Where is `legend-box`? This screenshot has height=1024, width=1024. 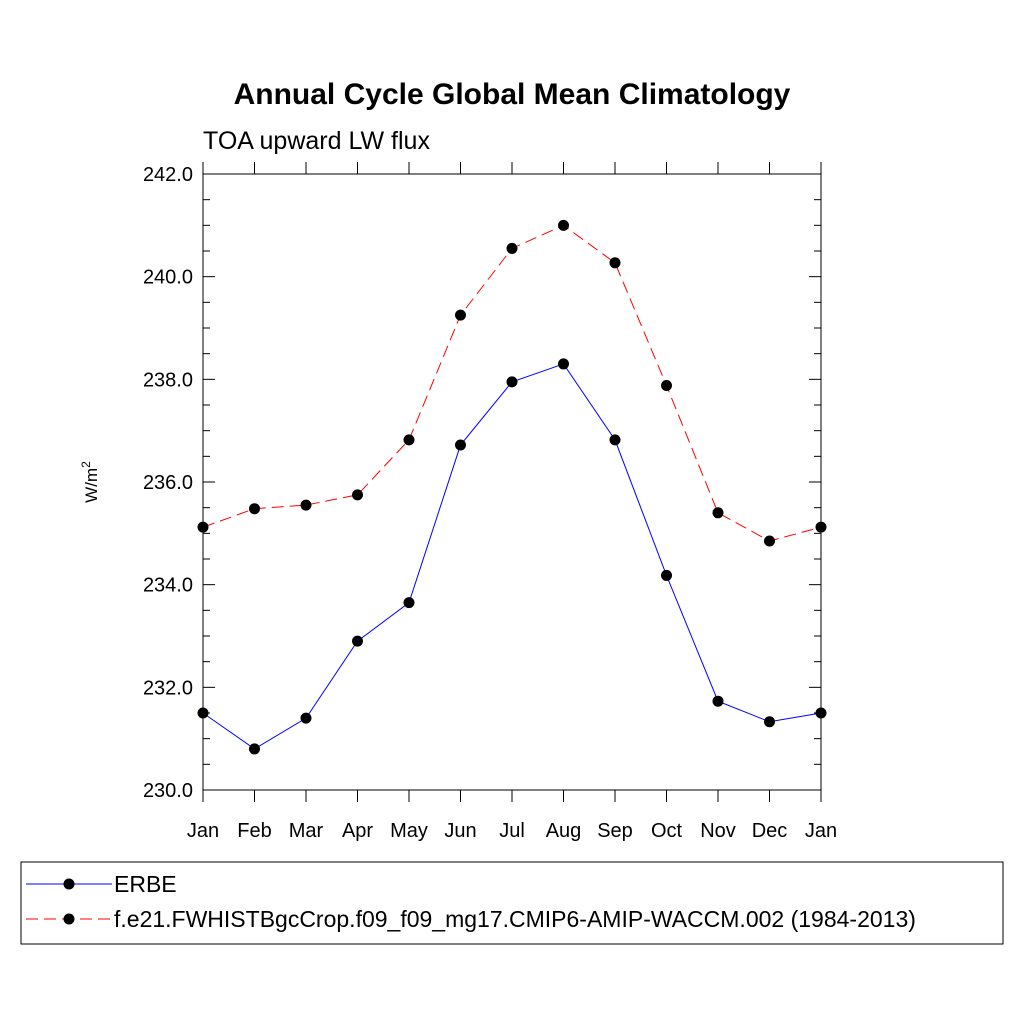 legend-box is located at coordinates (512, 903).